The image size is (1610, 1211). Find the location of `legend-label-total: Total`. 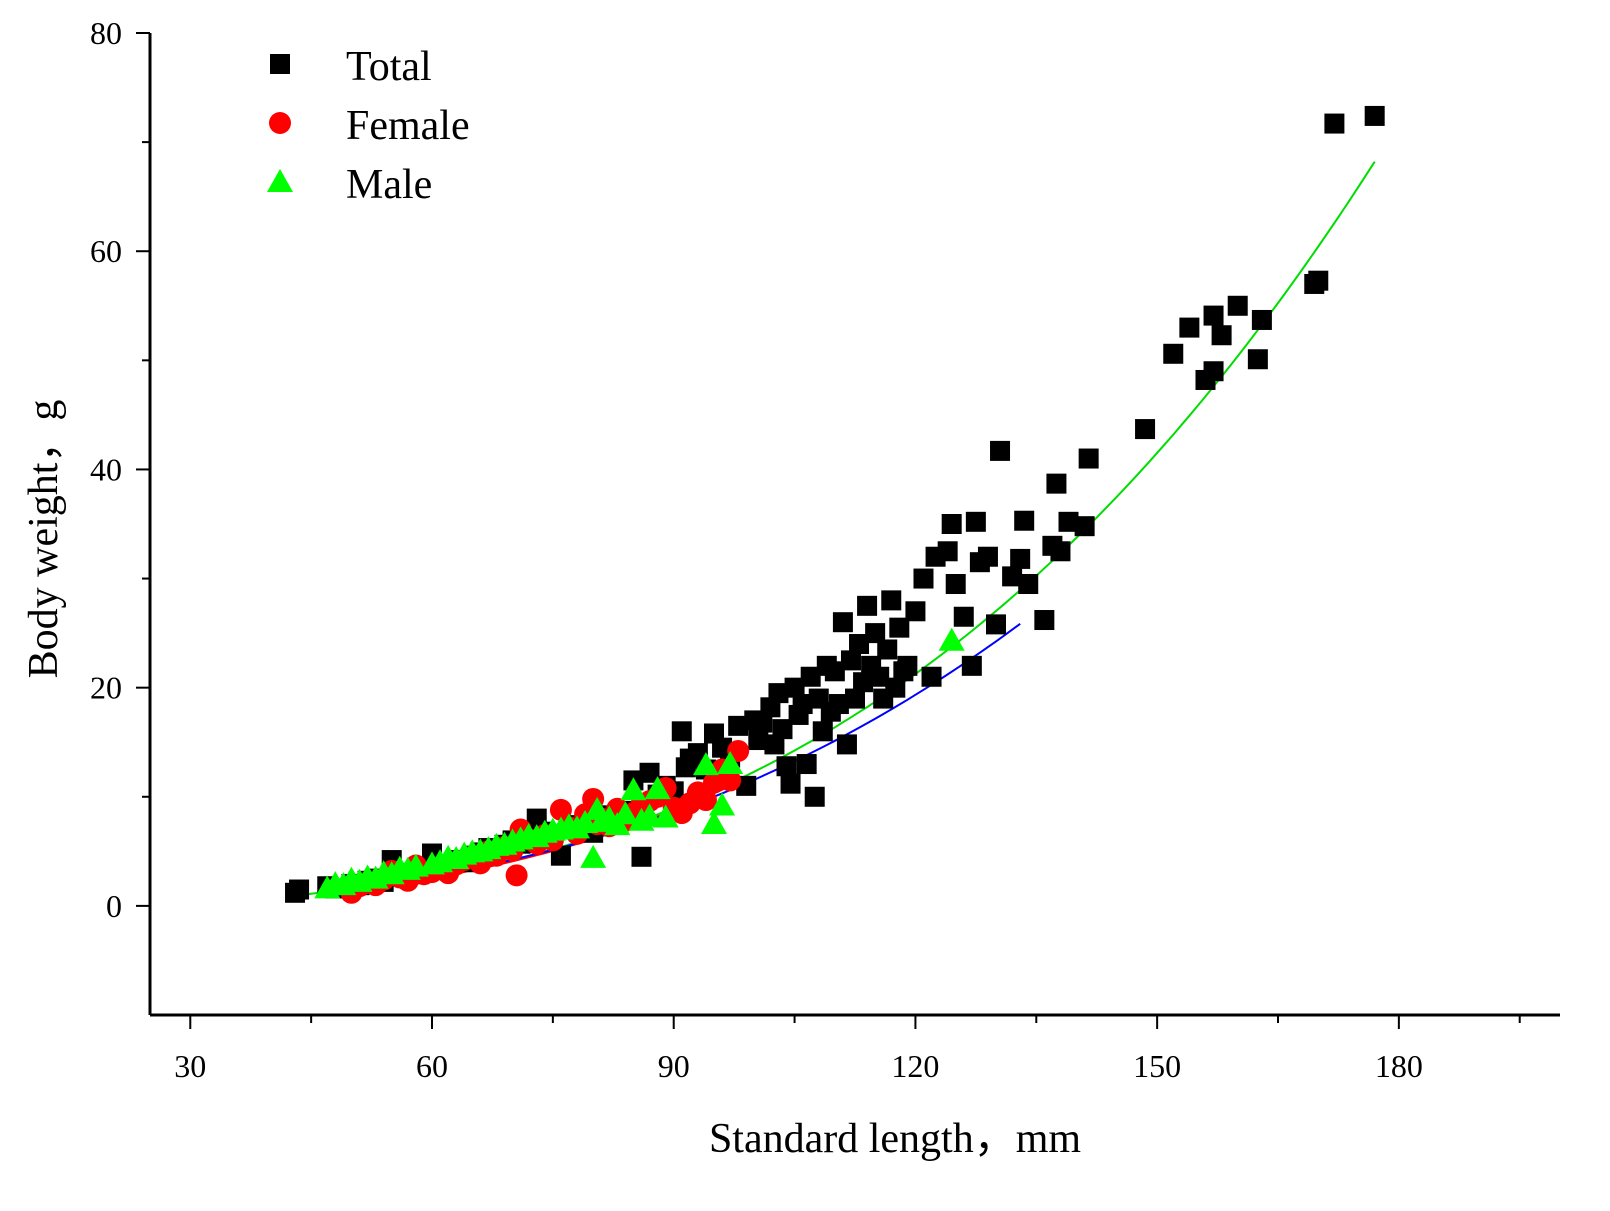

legend-label-total: Total is located at coordinates (389, 67).